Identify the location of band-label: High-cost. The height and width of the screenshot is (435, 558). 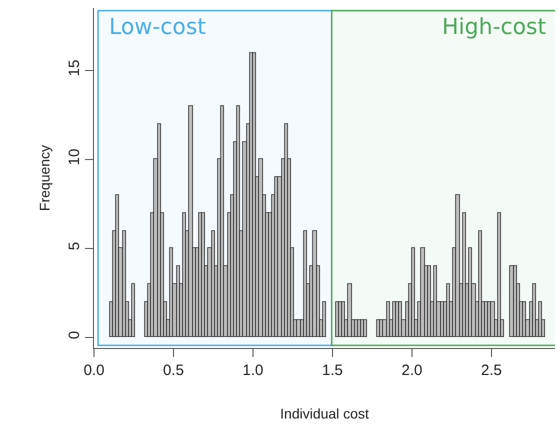
(494, 27).